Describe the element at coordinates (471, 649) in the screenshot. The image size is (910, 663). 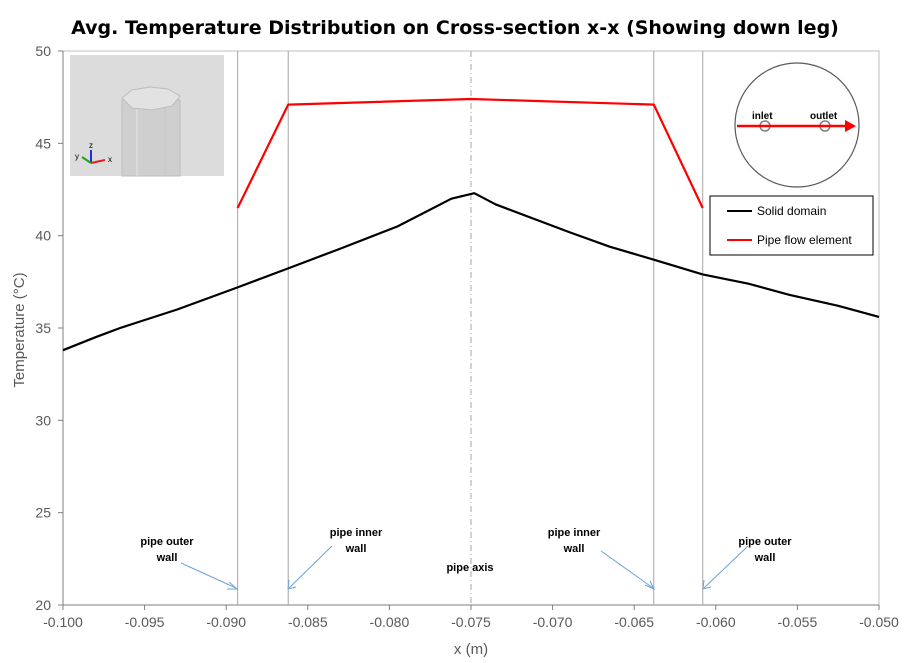
I see `x-axis-label: x (m)` at that location.